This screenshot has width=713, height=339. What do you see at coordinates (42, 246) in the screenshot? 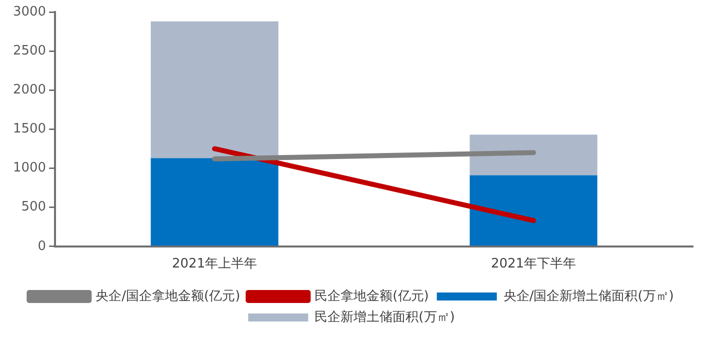
I see `y-tick-label: 0` at bounding box center [42, 246].